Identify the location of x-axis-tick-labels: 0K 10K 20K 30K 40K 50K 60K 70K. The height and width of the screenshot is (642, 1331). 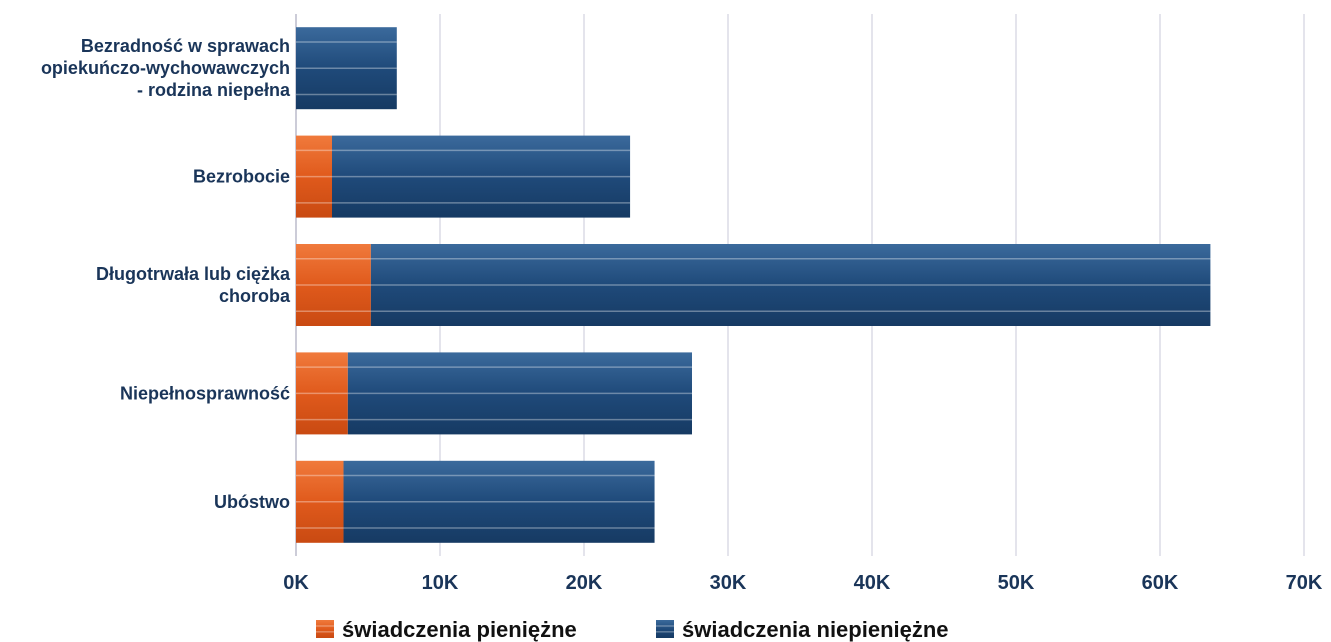
(803, 583).